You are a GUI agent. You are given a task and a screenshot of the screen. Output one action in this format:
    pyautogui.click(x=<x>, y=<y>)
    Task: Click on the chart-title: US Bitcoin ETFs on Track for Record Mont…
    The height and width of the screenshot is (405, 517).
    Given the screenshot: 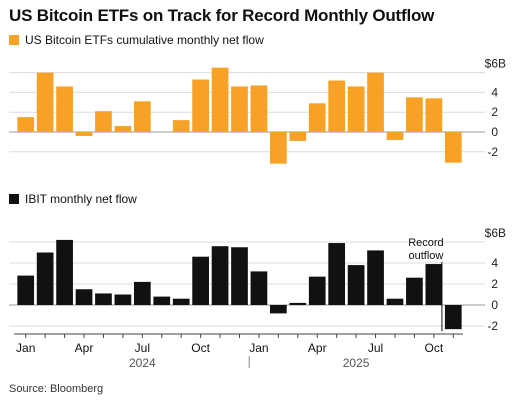 What is the action you would take?
    pyautogui.click(x=222, y=15)
    